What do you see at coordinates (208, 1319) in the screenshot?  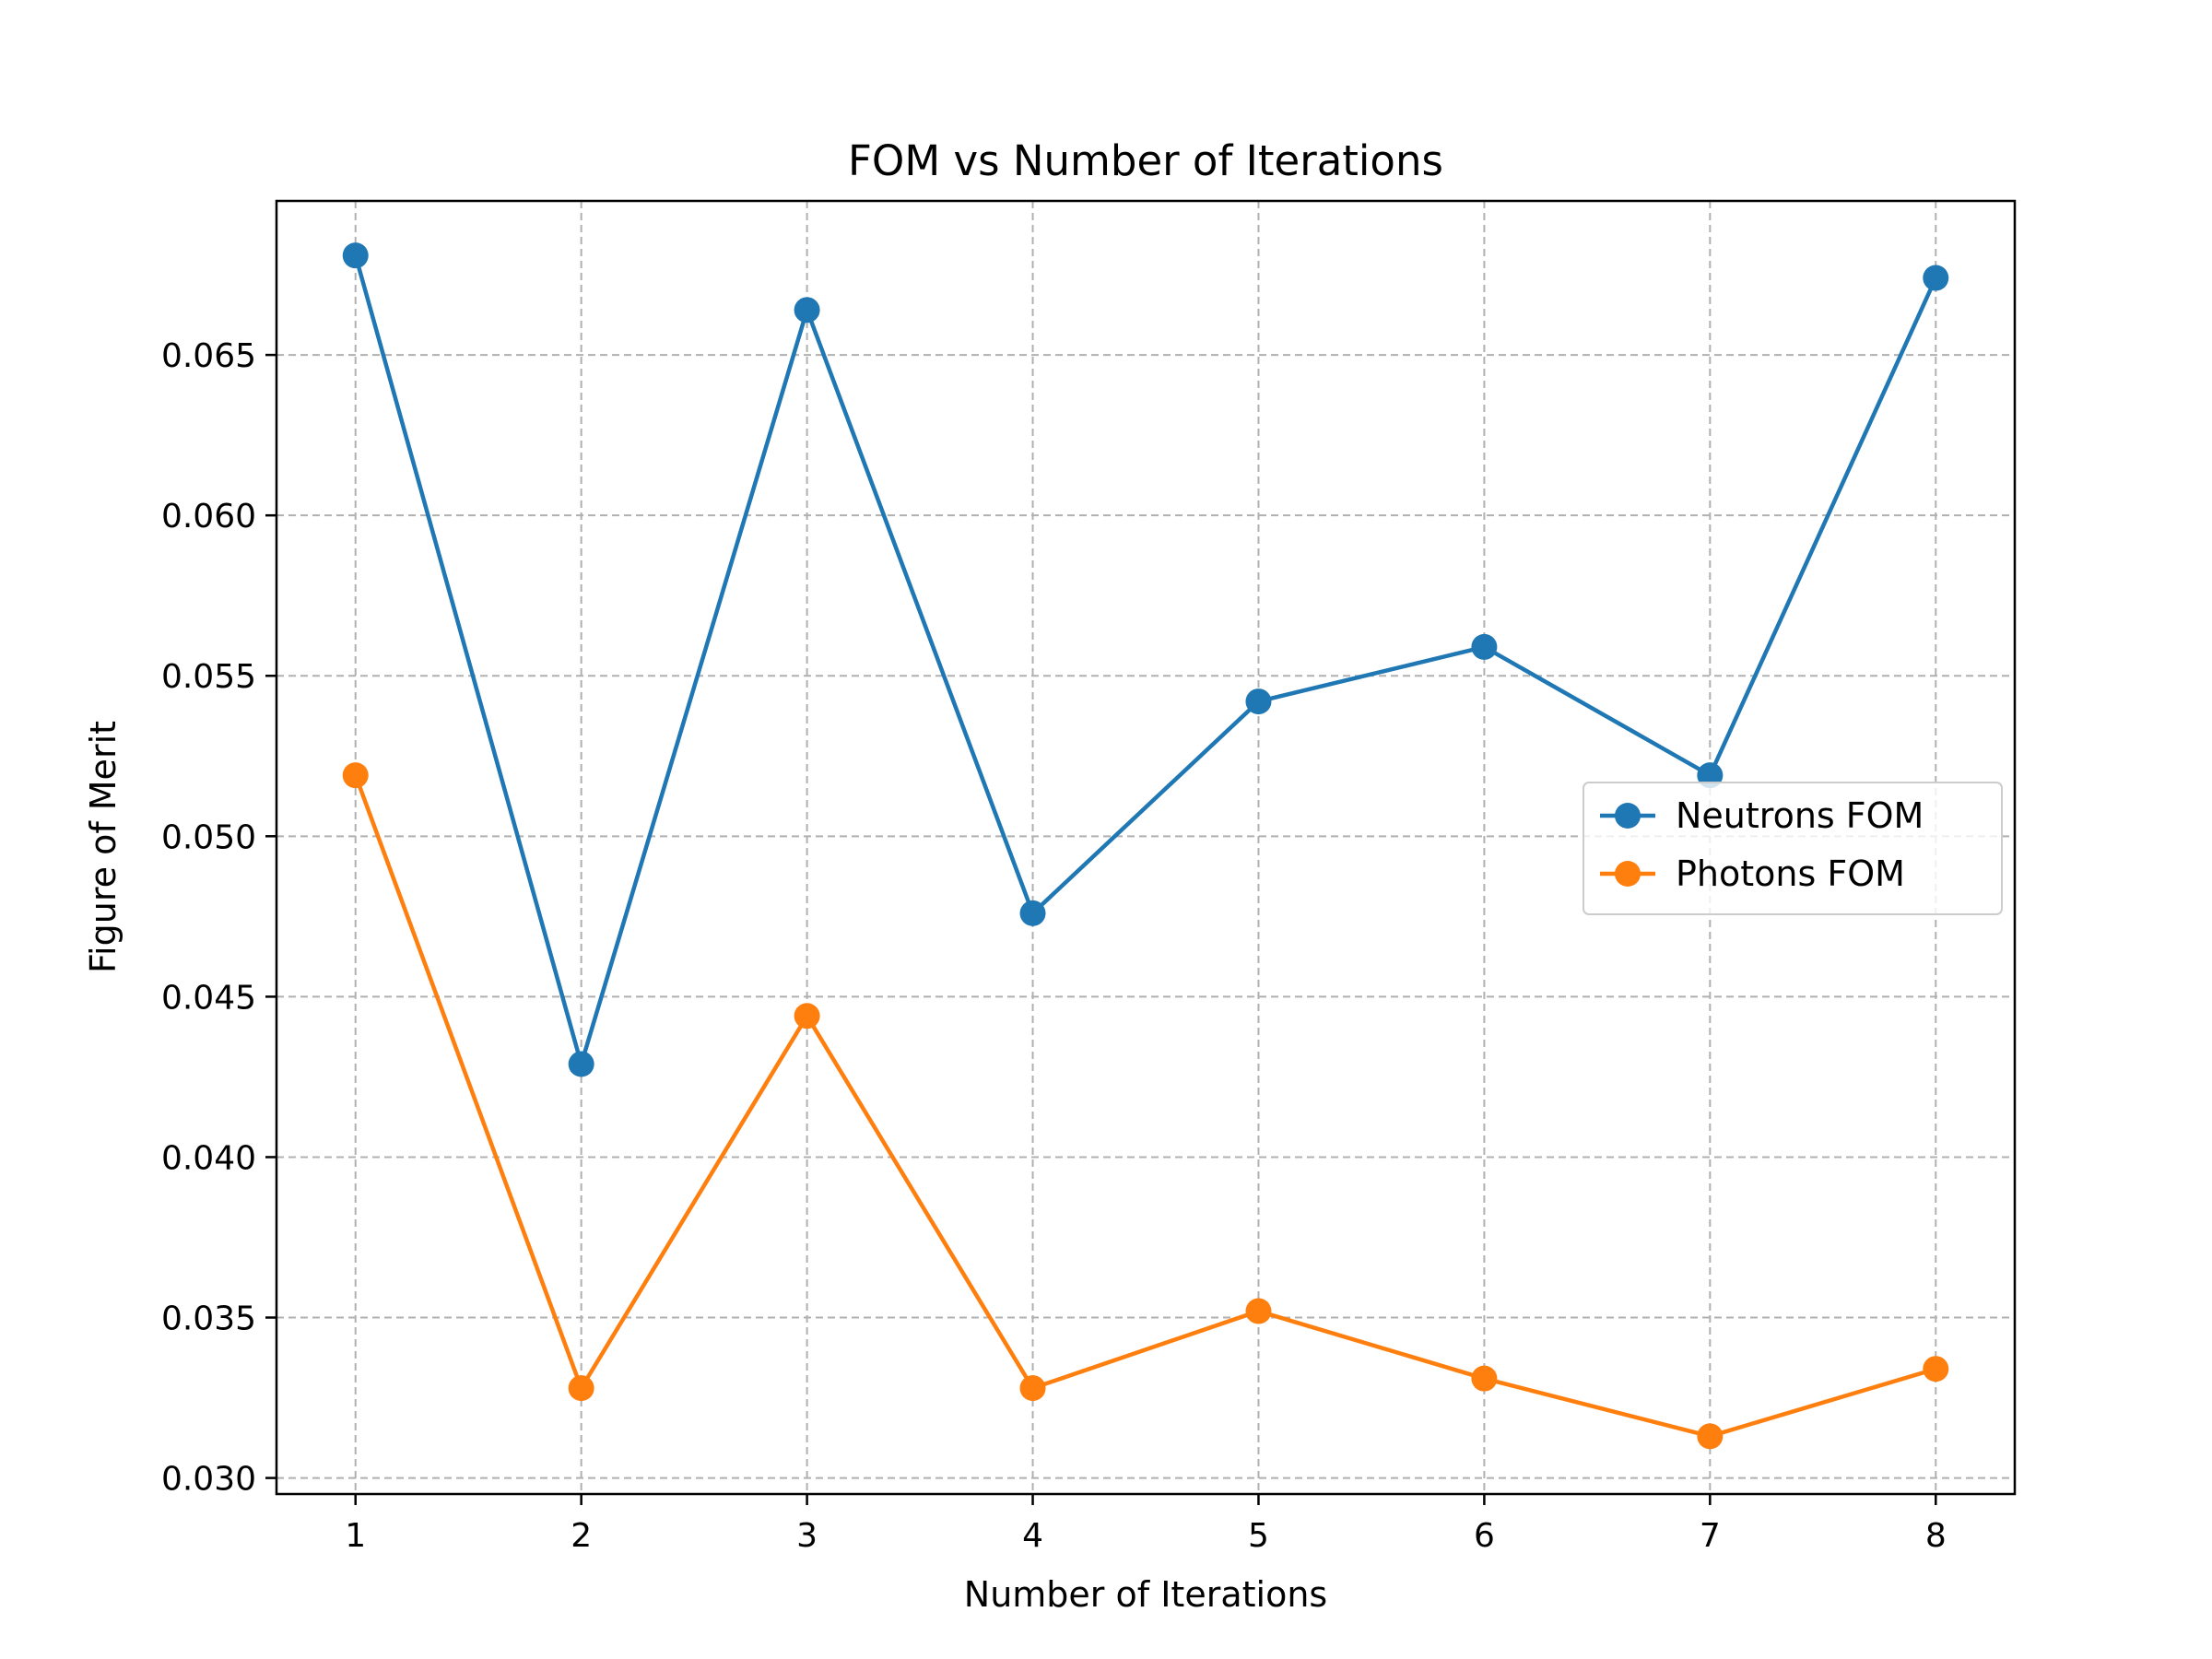 I see `y-tick-label: 0.035` at bounding box center [208, 1319].